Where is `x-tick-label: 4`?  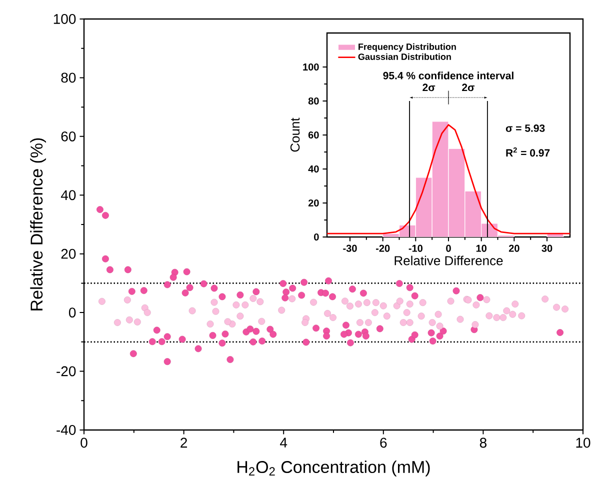 x-tick-label: 4 is located at coordinates (284, 443).